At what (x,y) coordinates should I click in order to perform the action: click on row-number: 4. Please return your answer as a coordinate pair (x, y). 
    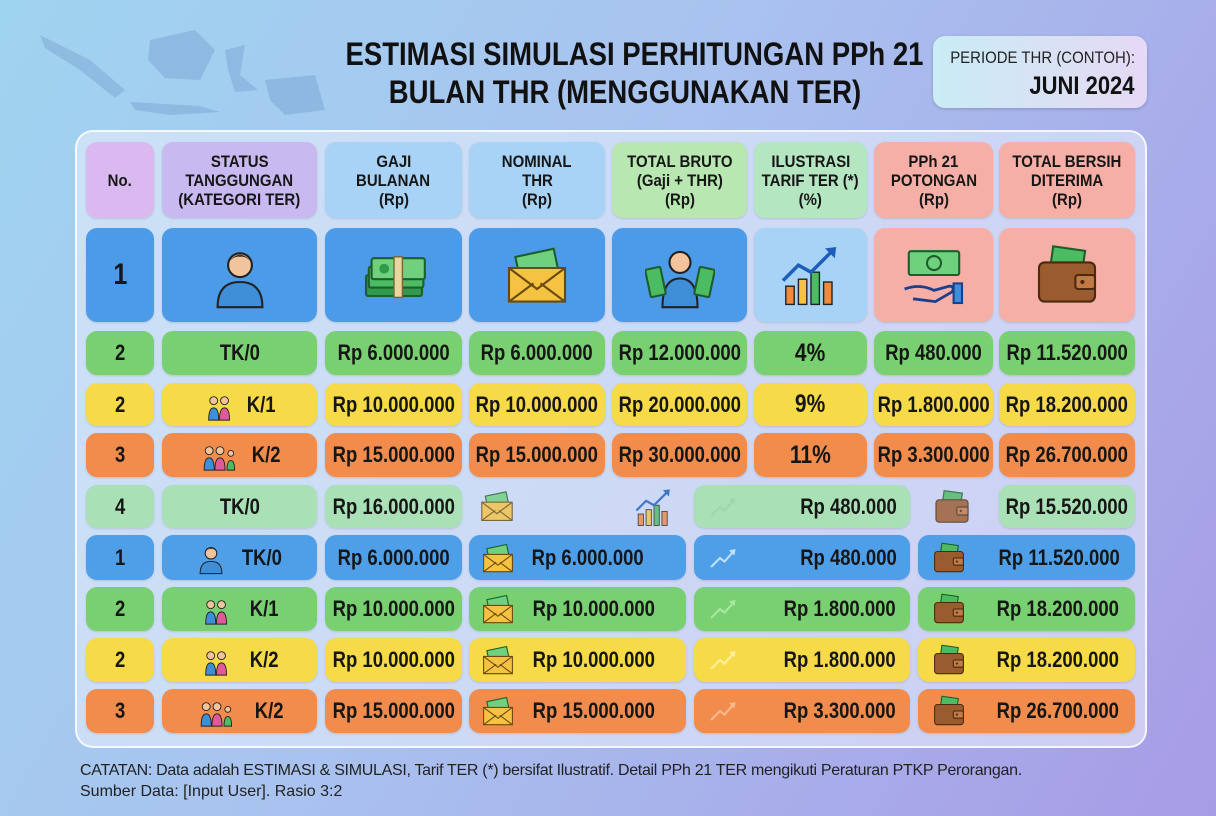
    Looking at the image, I should click on (120, 506).